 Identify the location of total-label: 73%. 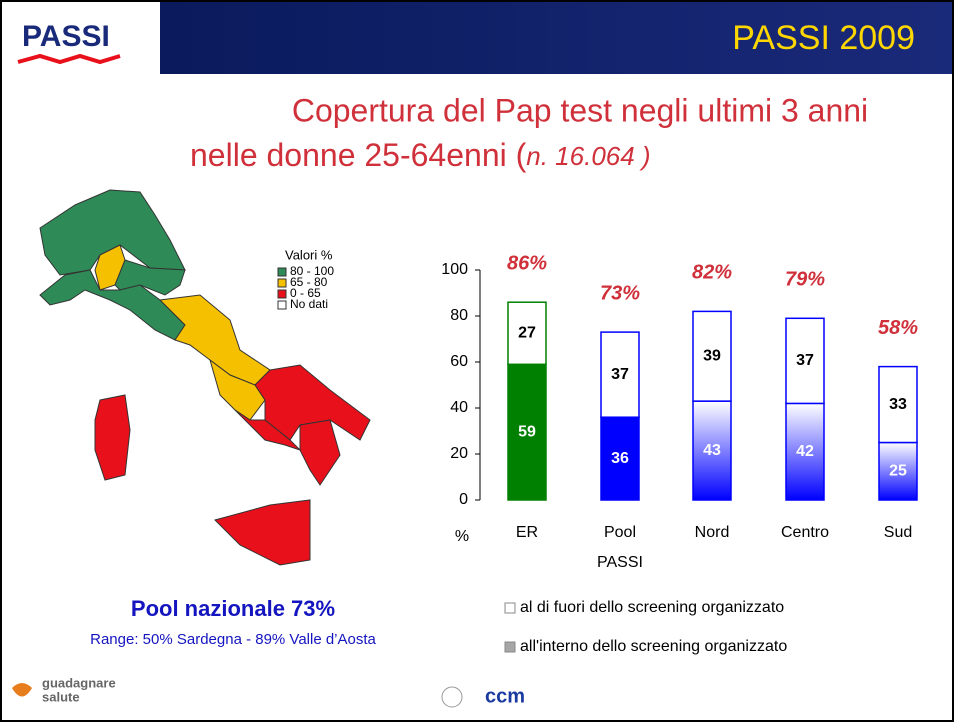
(620, 293).